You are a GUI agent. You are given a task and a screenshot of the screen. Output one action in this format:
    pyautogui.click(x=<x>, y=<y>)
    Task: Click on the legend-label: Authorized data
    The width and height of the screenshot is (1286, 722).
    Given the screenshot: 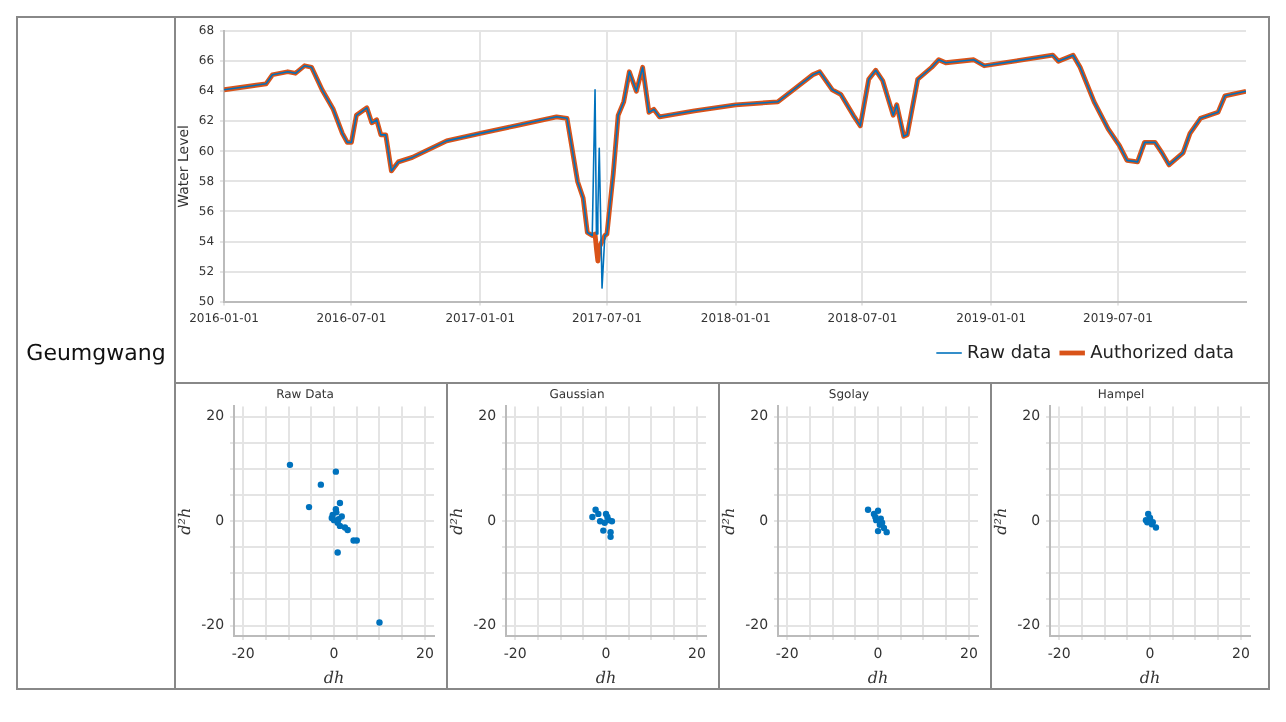 What is the action you would take?
    pyautogui.click(x=1162, y=353)
    